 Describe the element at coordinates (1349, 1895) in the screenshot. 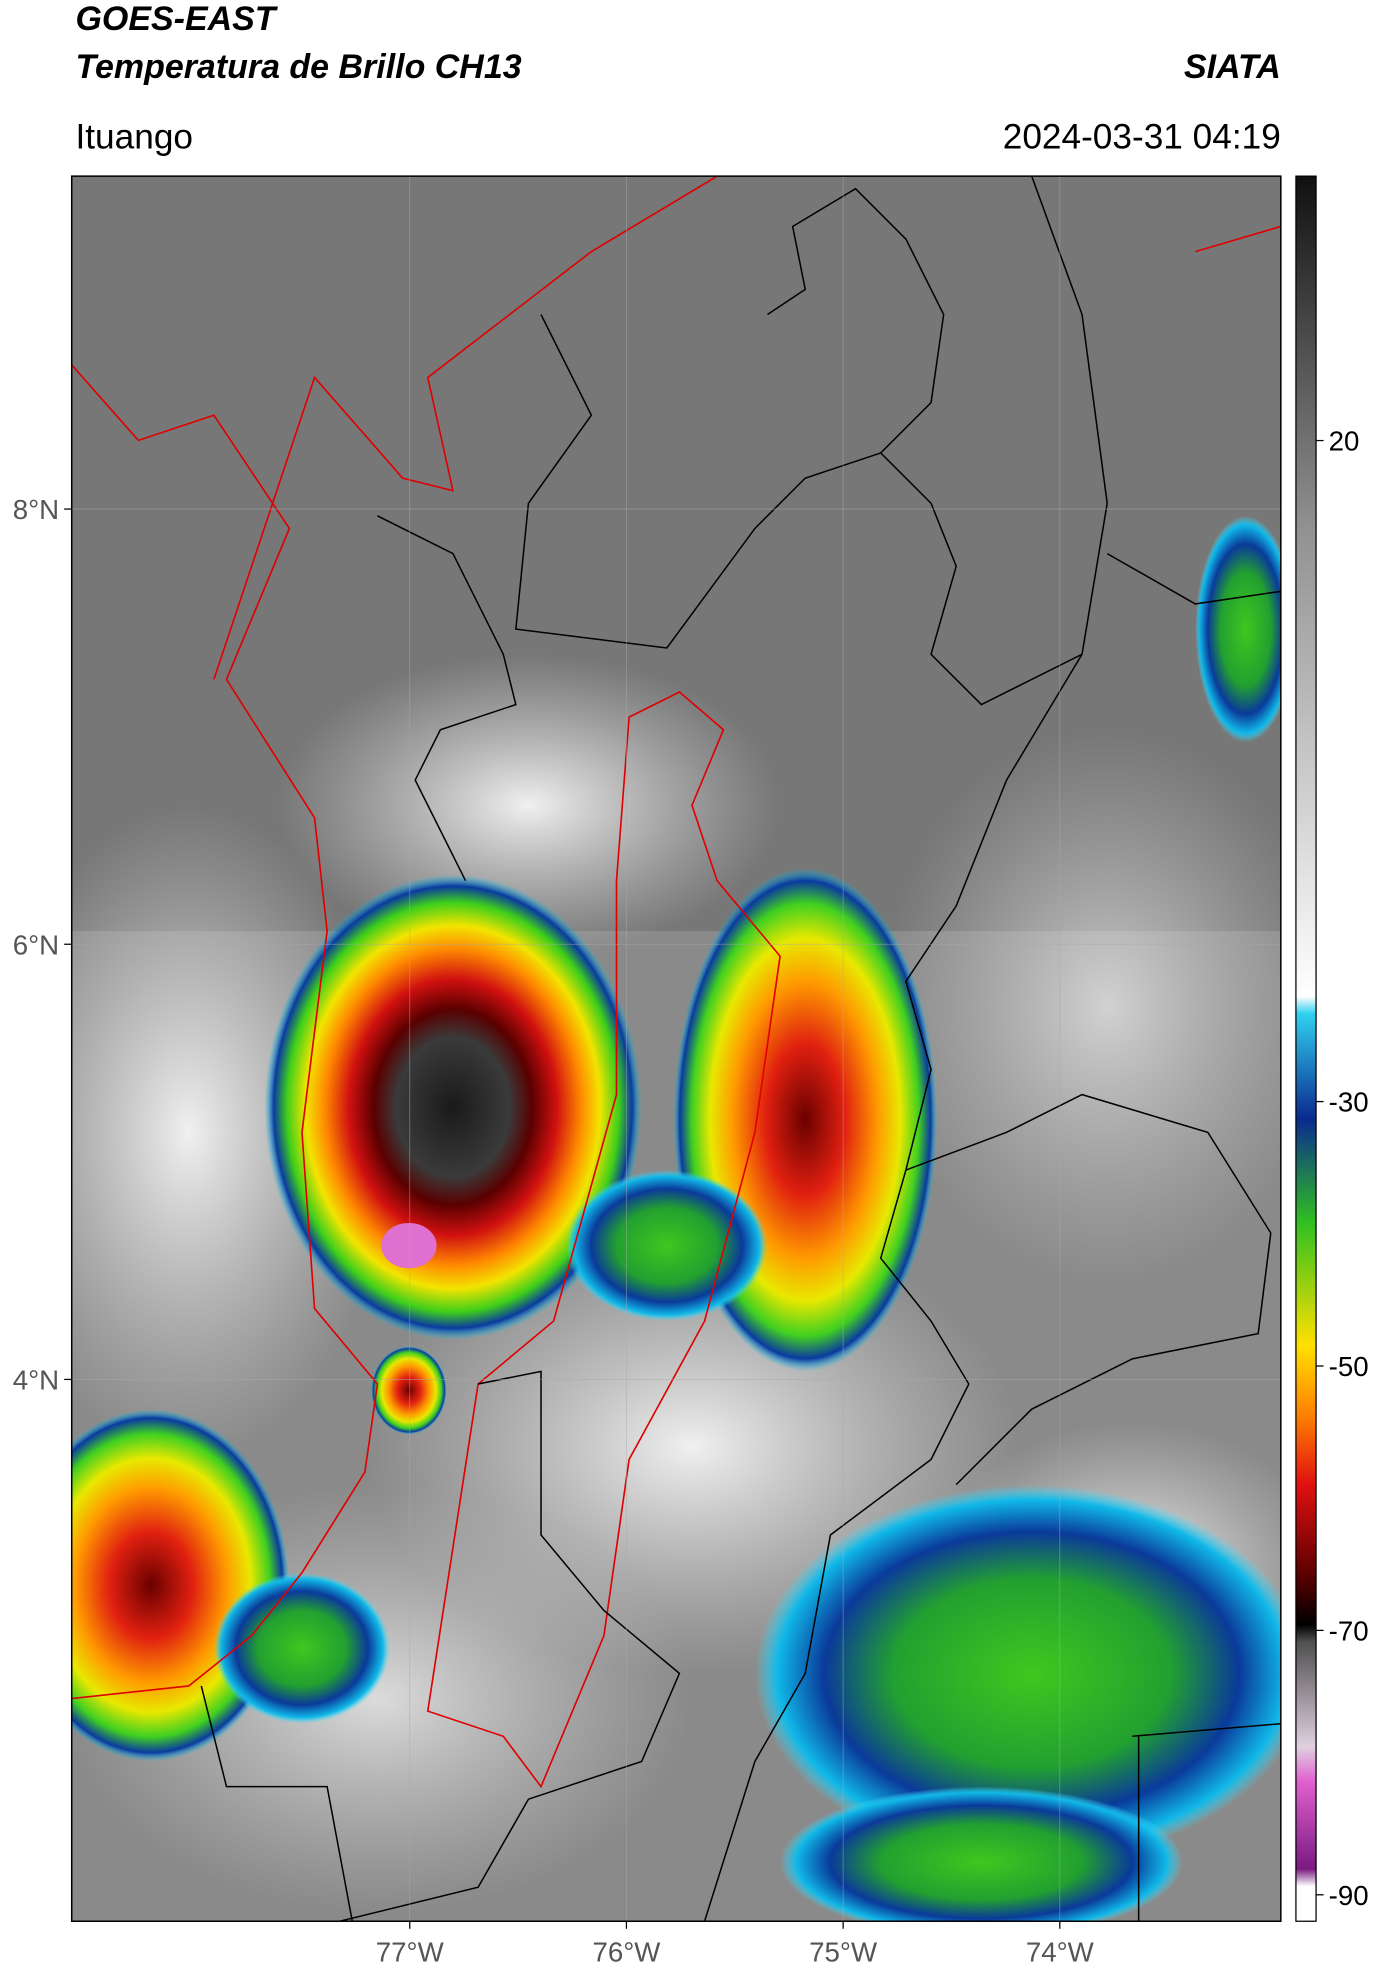

I see `colorbar-tick-label: -90` at that location.